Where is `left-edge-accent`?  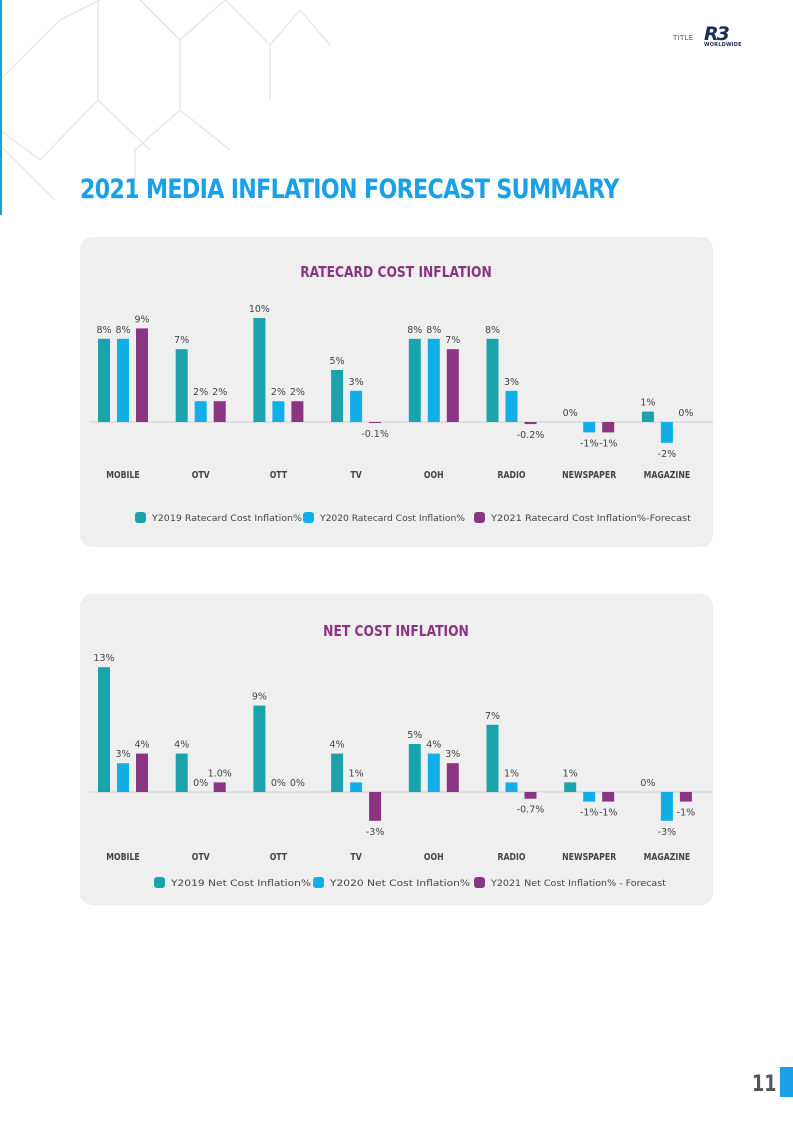
left-edge-accent is located at coordinates (1, 107).